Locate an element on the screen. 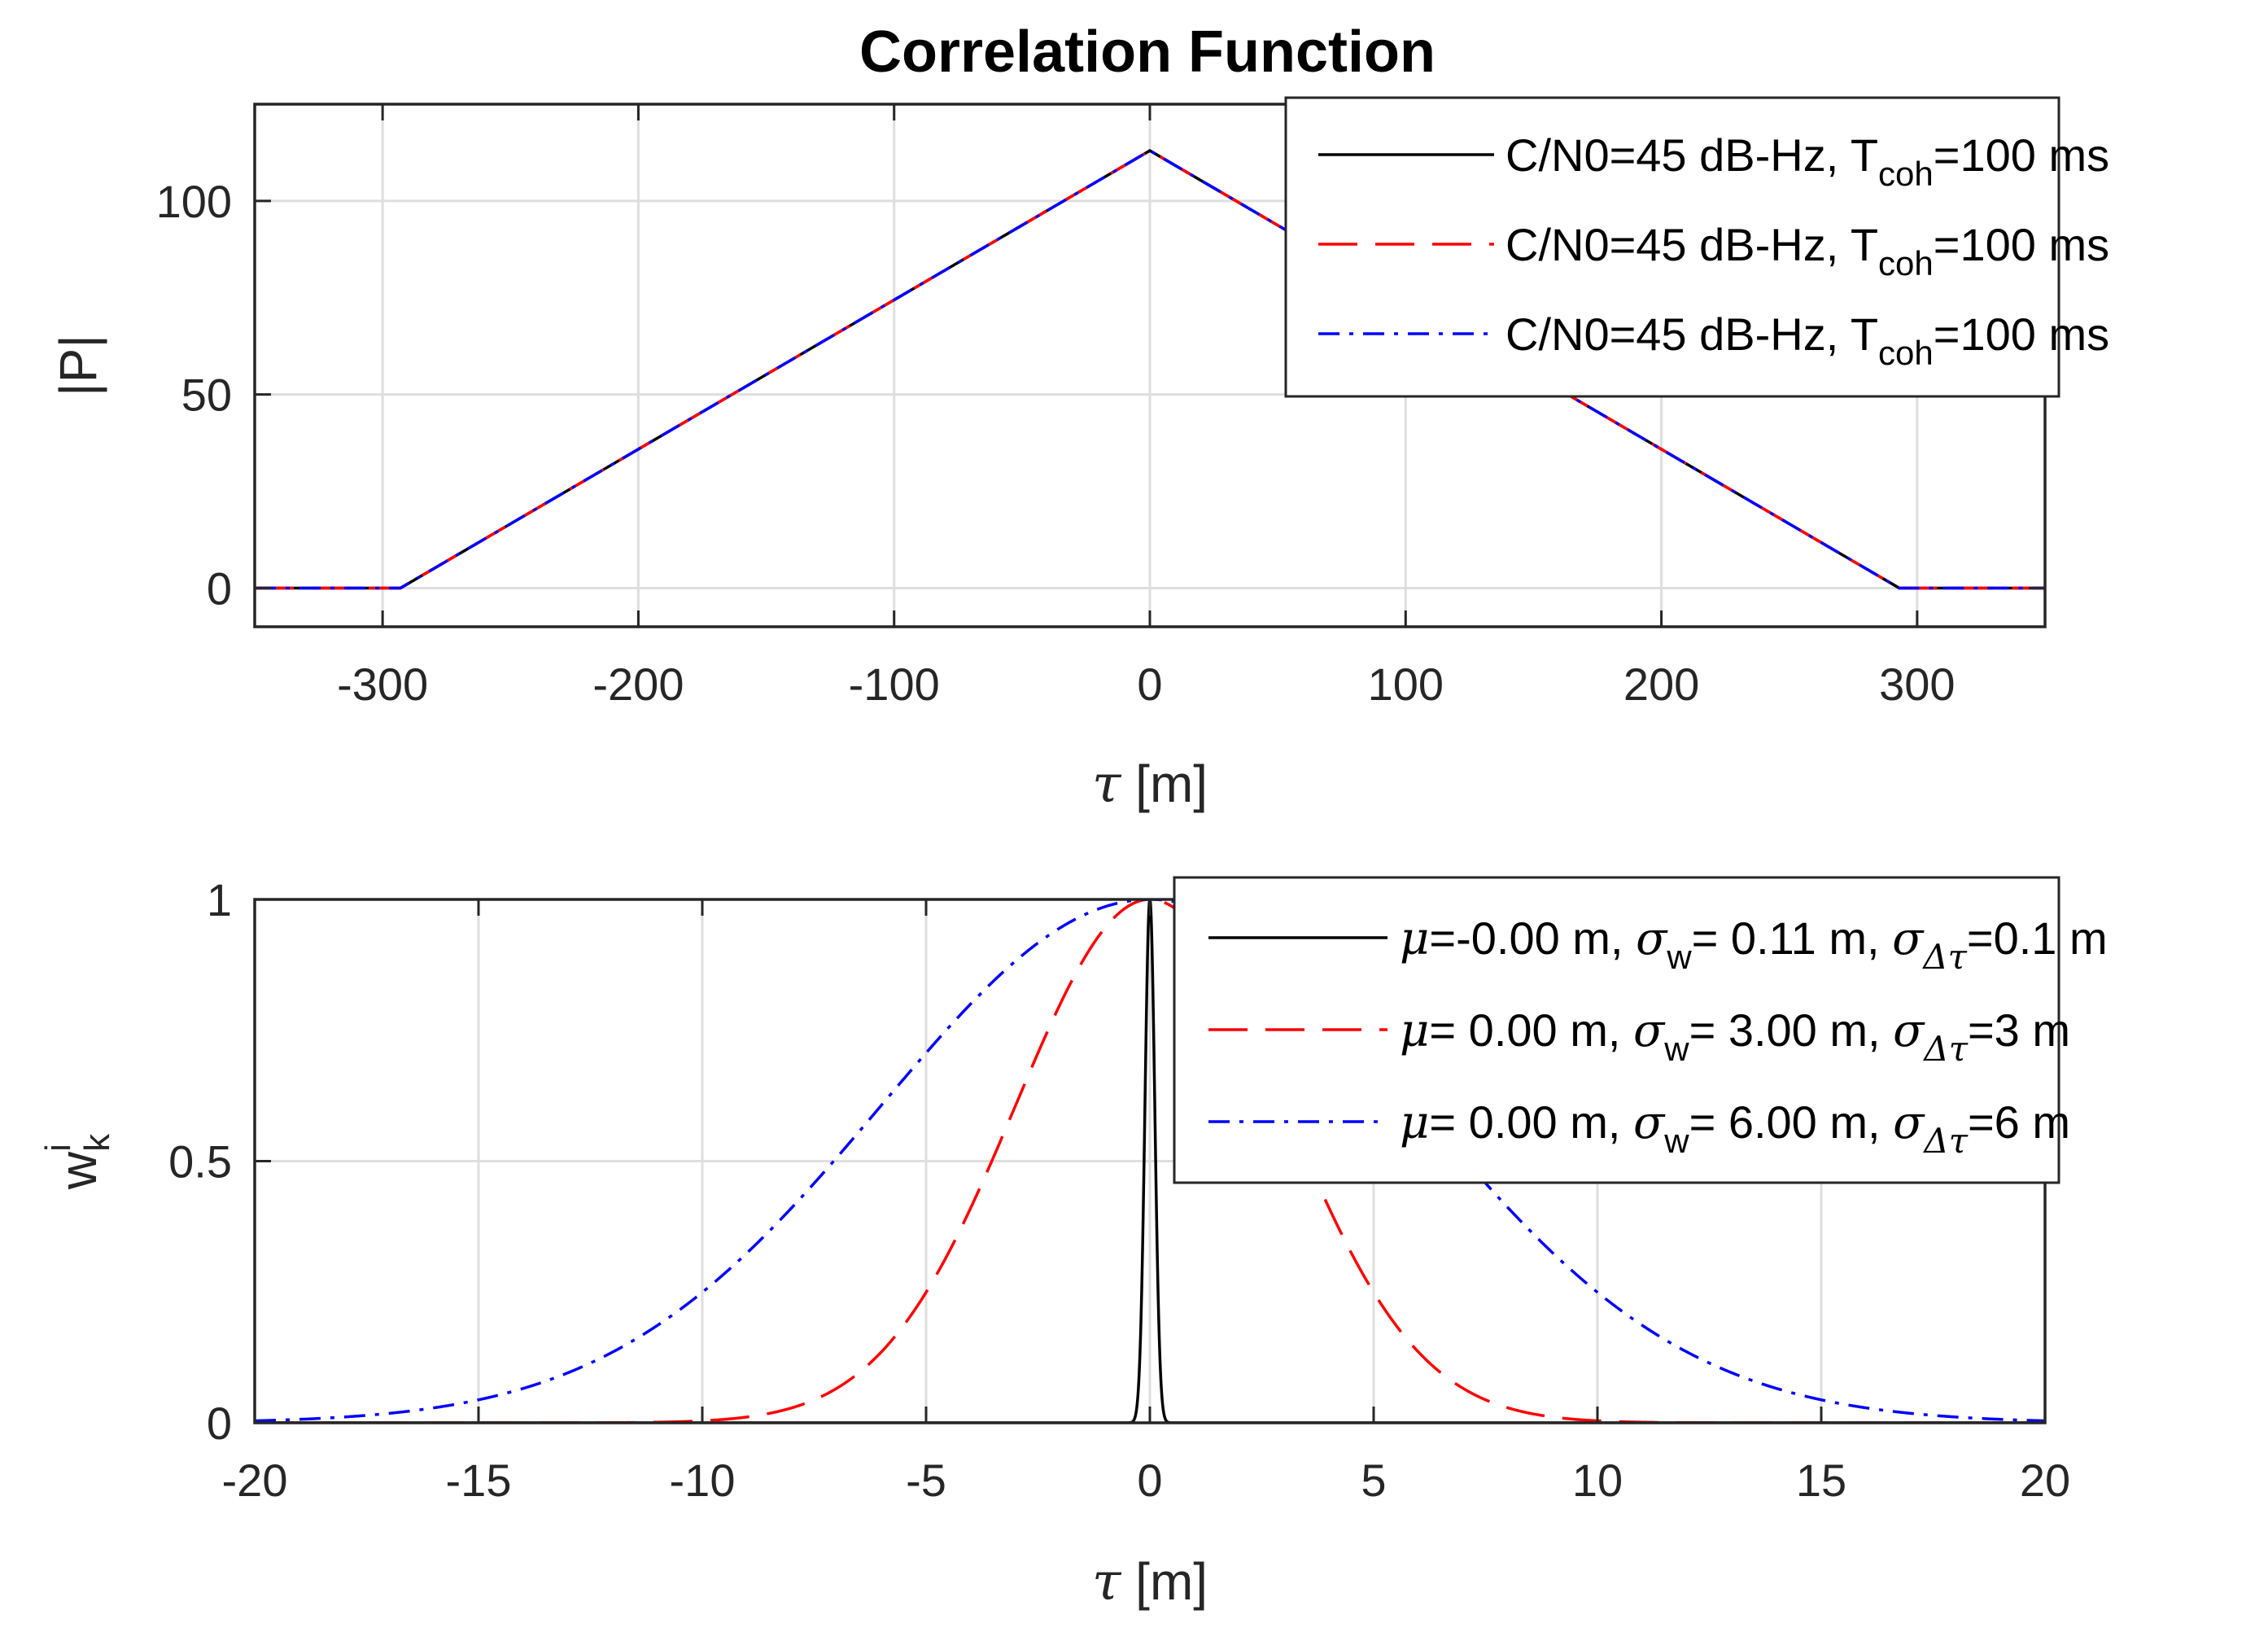  y-axis-label: |P| is located at coordinates (78, 365).